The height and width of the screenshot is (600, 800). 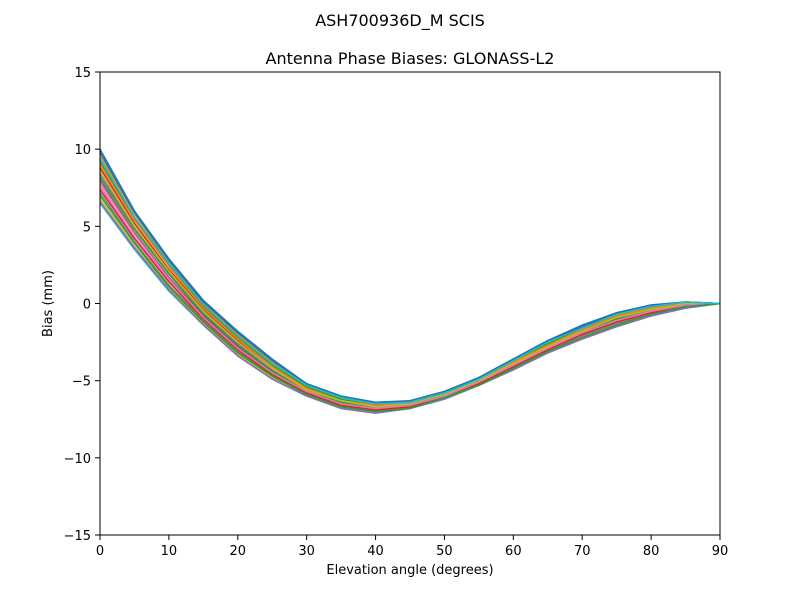 What do you see at coordinates (444, 551) in the screenshot?
I see `x-tick-label: 50` at bounding box center [444, 551].